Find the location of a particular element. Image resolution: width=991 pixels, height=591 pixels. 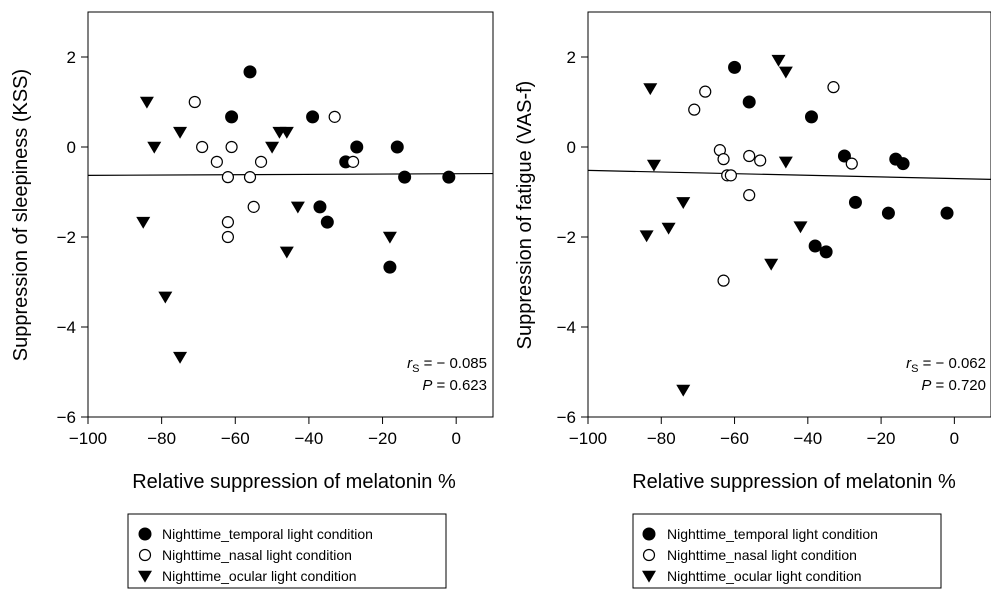

right-fit-line is located at coordinates (789, 174).